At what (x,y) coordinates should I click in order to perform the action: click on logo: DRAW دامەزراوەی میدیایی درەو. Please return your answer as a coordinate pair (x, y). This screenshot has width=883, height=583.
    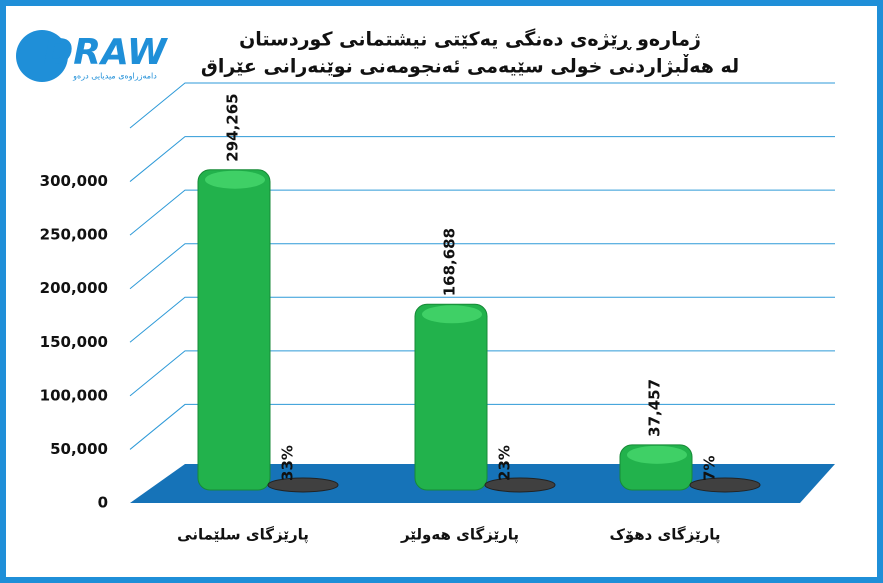
    Looking at the image, I should click on (92, 56).